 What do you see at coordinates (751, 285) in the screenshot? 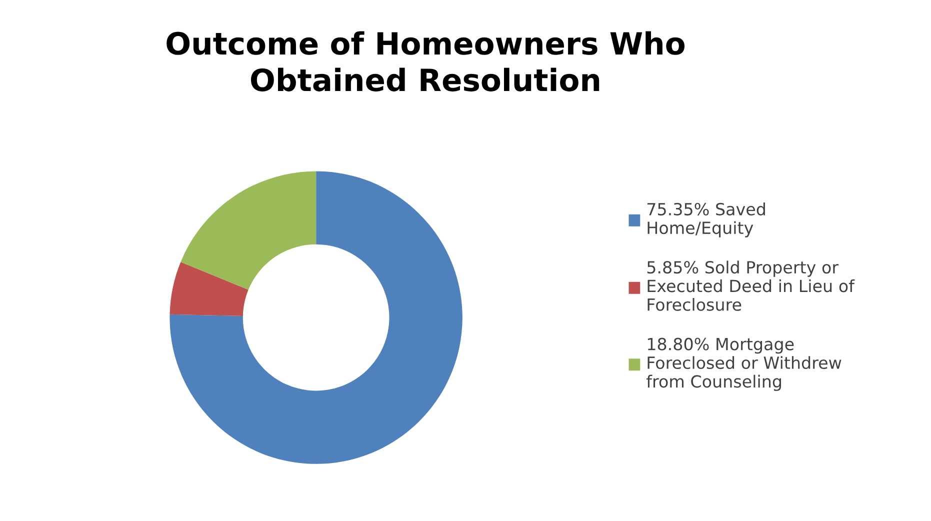
I see `legend-label: 5.85% Sold Property or Executed Deed in Lieu of Foreclosure` at bounding box center [751, 285].